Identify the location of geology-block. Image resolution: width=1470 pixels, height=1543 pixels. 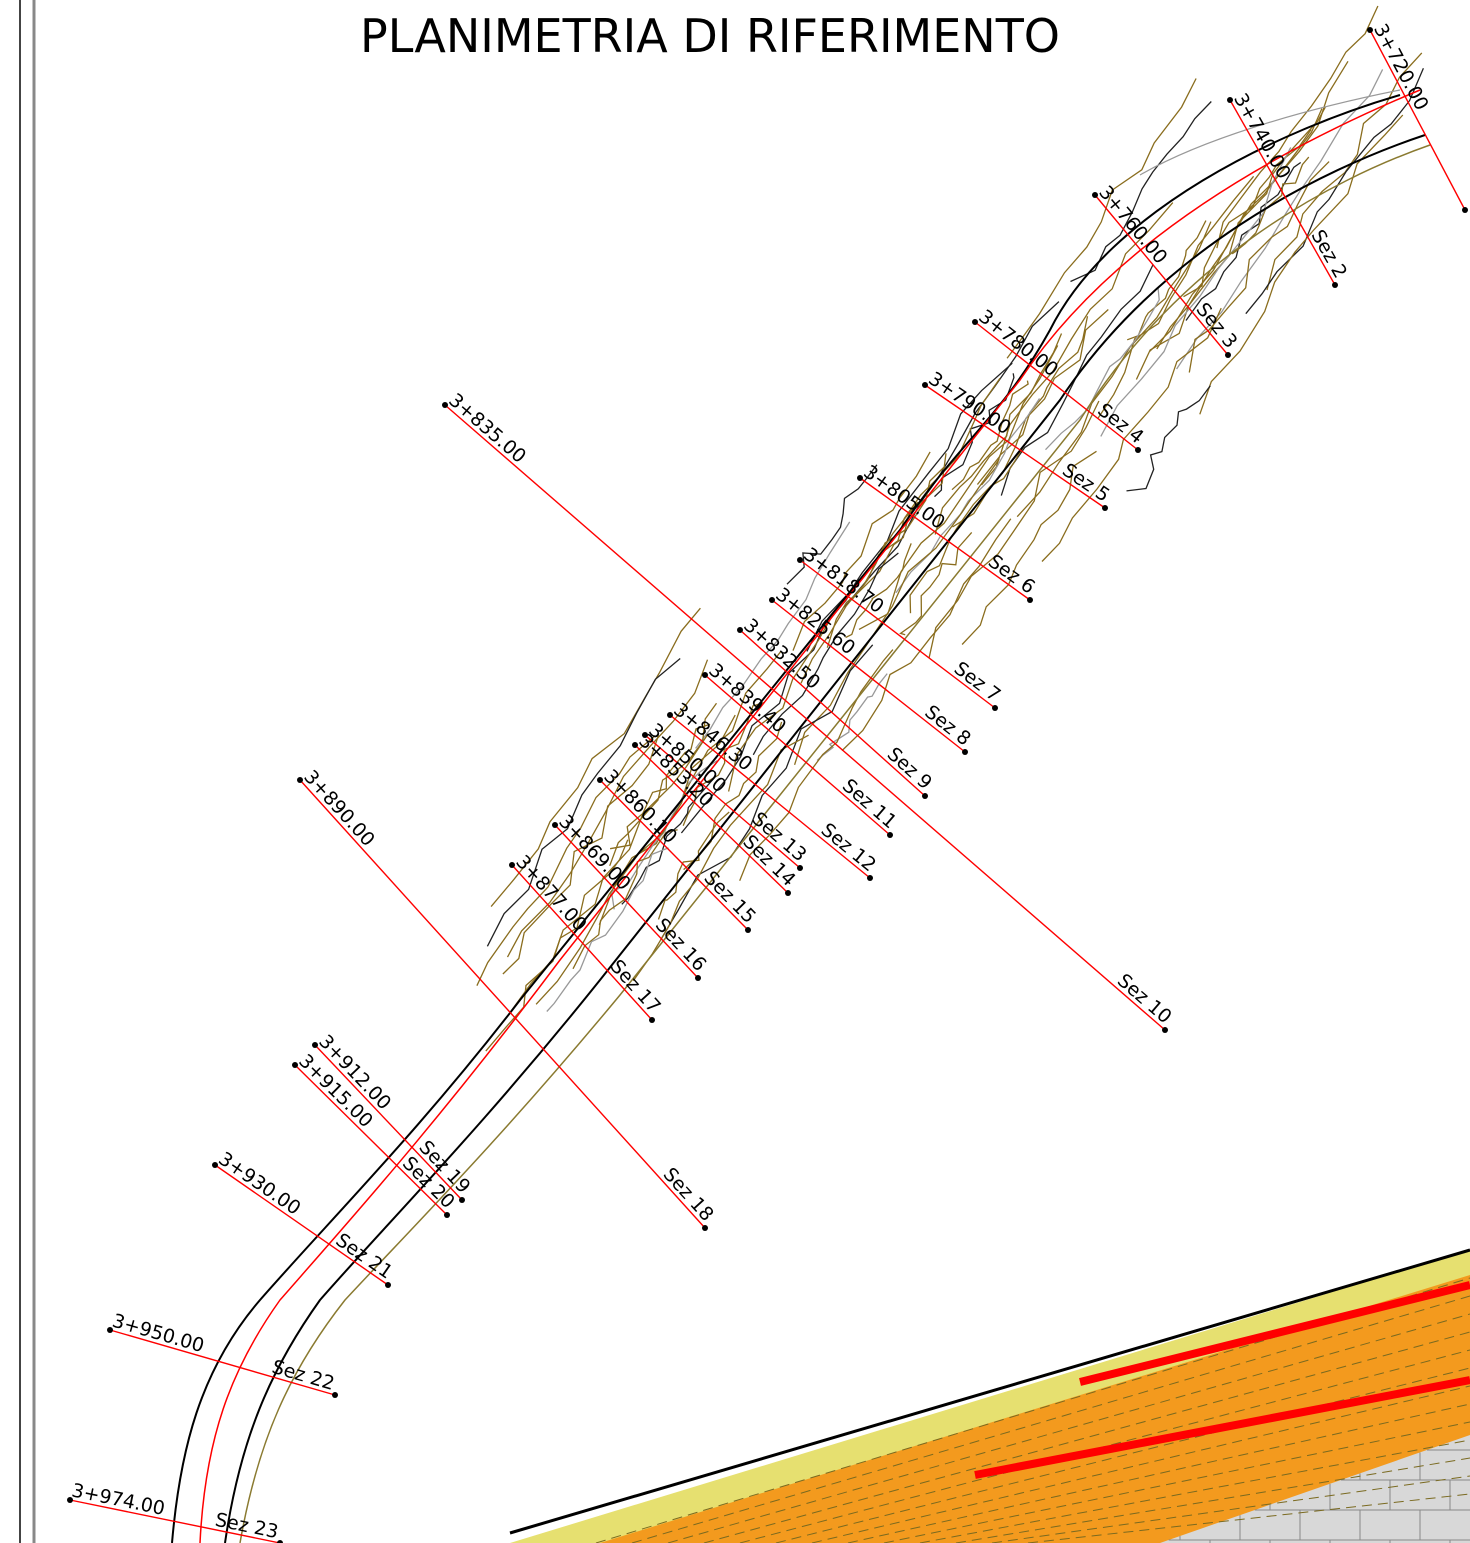
(989, 1395).